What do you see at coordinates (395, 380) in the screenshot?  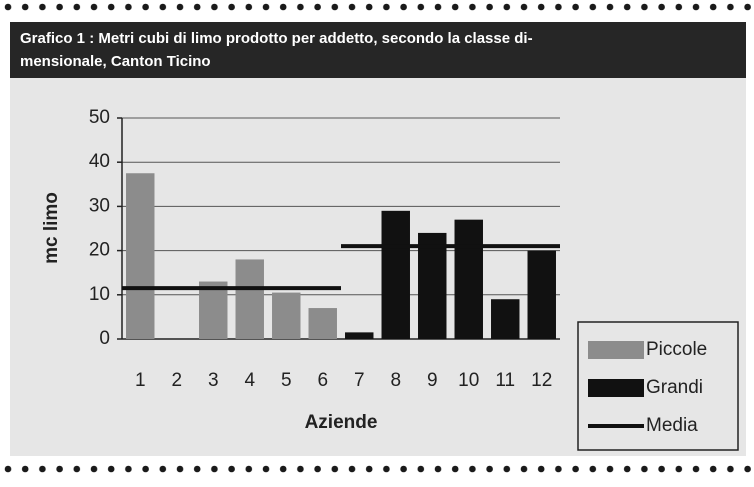 I see `x-tick-label: 8` at bounding box center [395, 380].